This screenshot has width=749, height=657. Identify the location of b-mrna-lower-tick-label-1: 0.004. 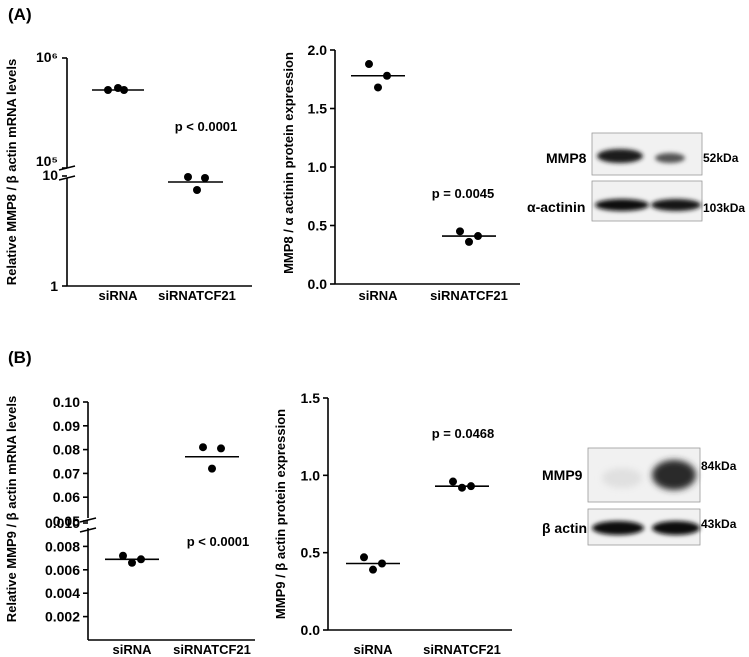
(62, 593).